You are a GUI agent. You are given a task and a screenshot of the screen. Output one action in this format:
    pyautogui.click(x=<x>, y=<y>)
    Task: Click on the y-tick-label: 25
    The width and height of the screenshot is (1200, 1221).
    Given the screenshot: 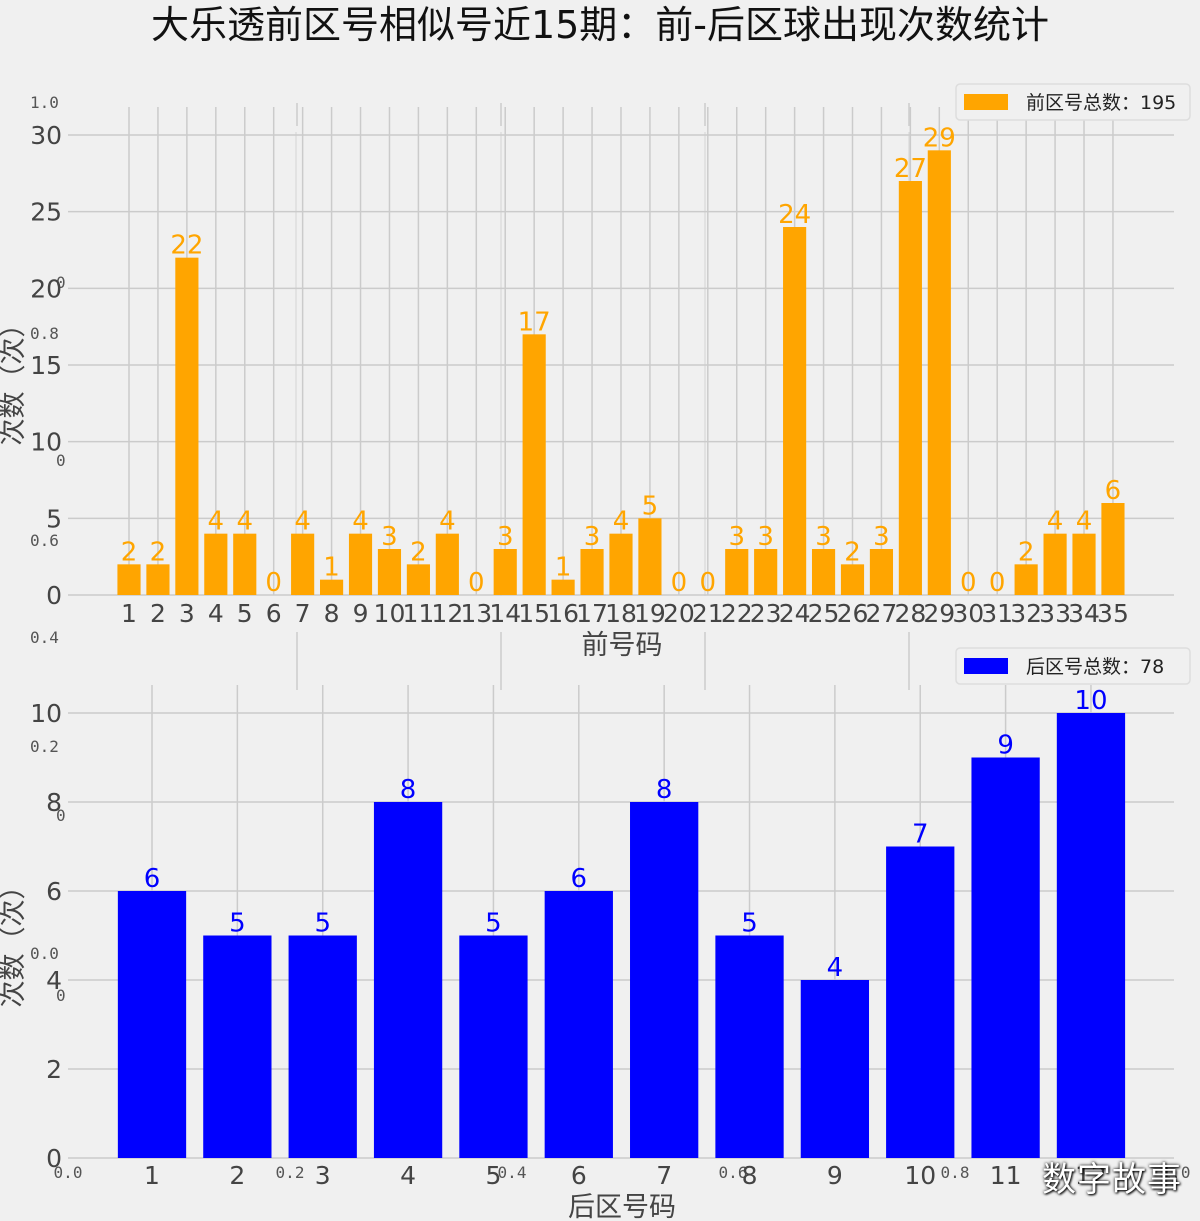 What is the action you would take?
    pyautogui.click(x=46, y=212)
    